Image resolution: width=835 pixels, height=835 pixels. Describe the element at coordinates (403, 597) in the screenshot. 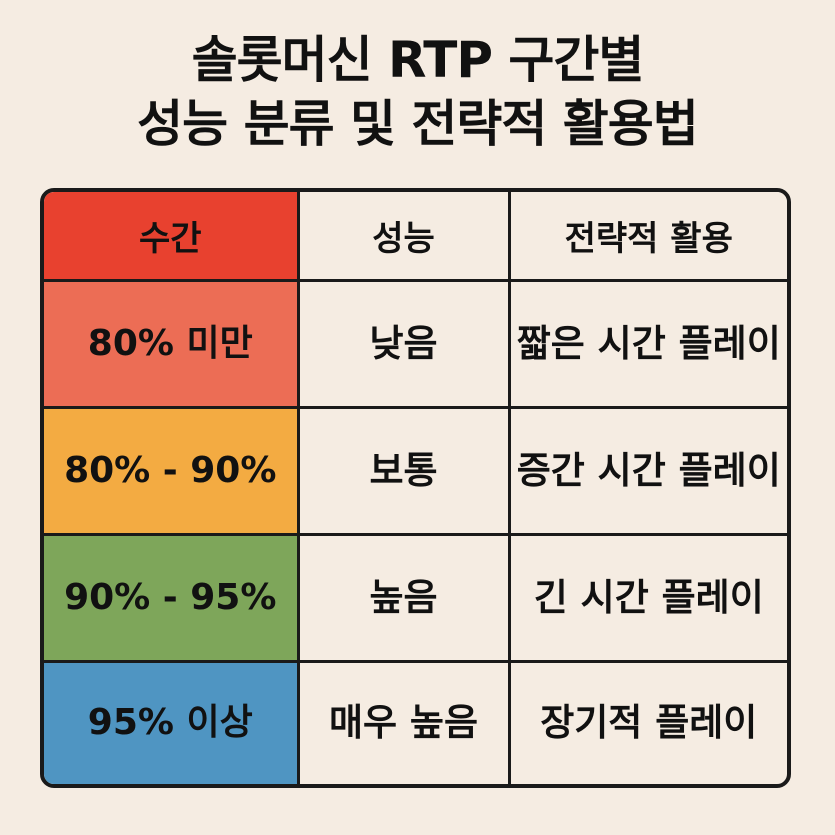

I see `performance-cell: 높음` at that location.